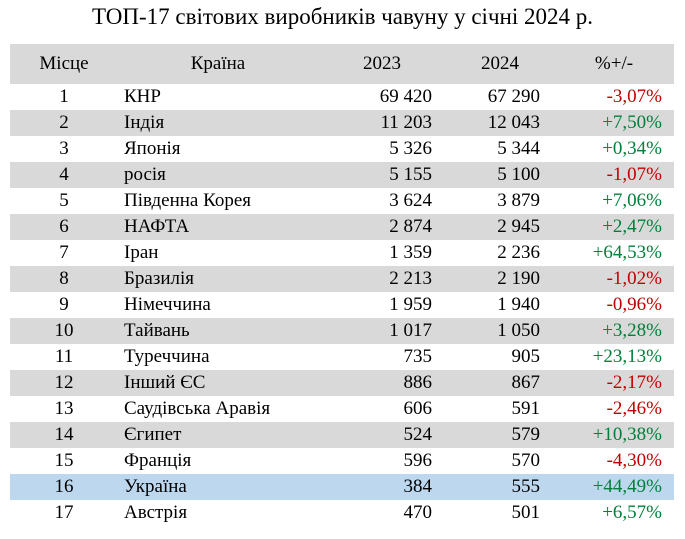  Describe the element at coordinates (342, 357) in the screenshot. I see `table-row: 11 Туреччина 735 905 +23,13%` at that location.